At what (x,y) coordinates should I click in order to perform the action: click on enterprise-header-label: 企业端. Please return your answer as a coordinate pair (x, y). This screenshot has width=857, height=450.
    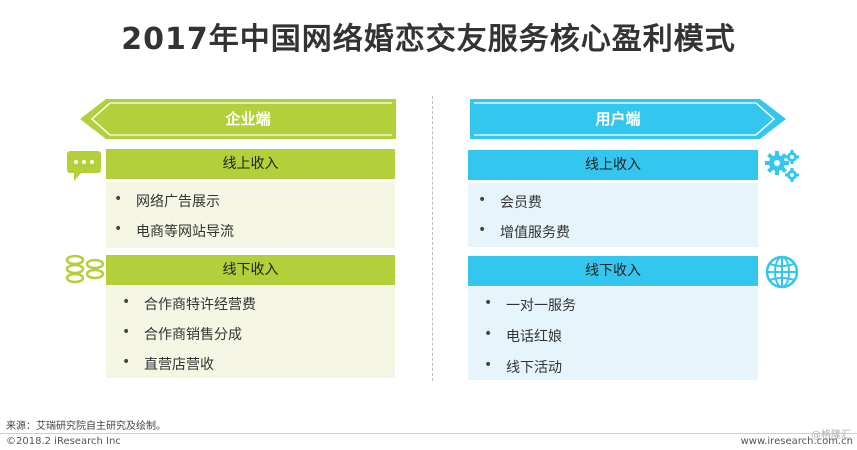
    Looking at the image, I should click on (248, 119).